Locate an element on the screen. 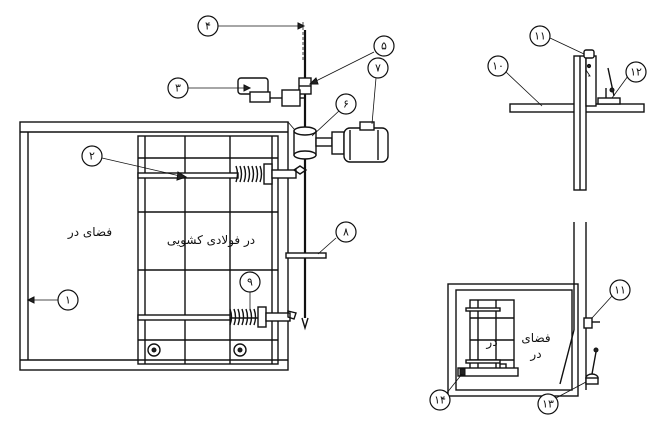  svg-text: ۱۲ is located at coordinates (636, 72).